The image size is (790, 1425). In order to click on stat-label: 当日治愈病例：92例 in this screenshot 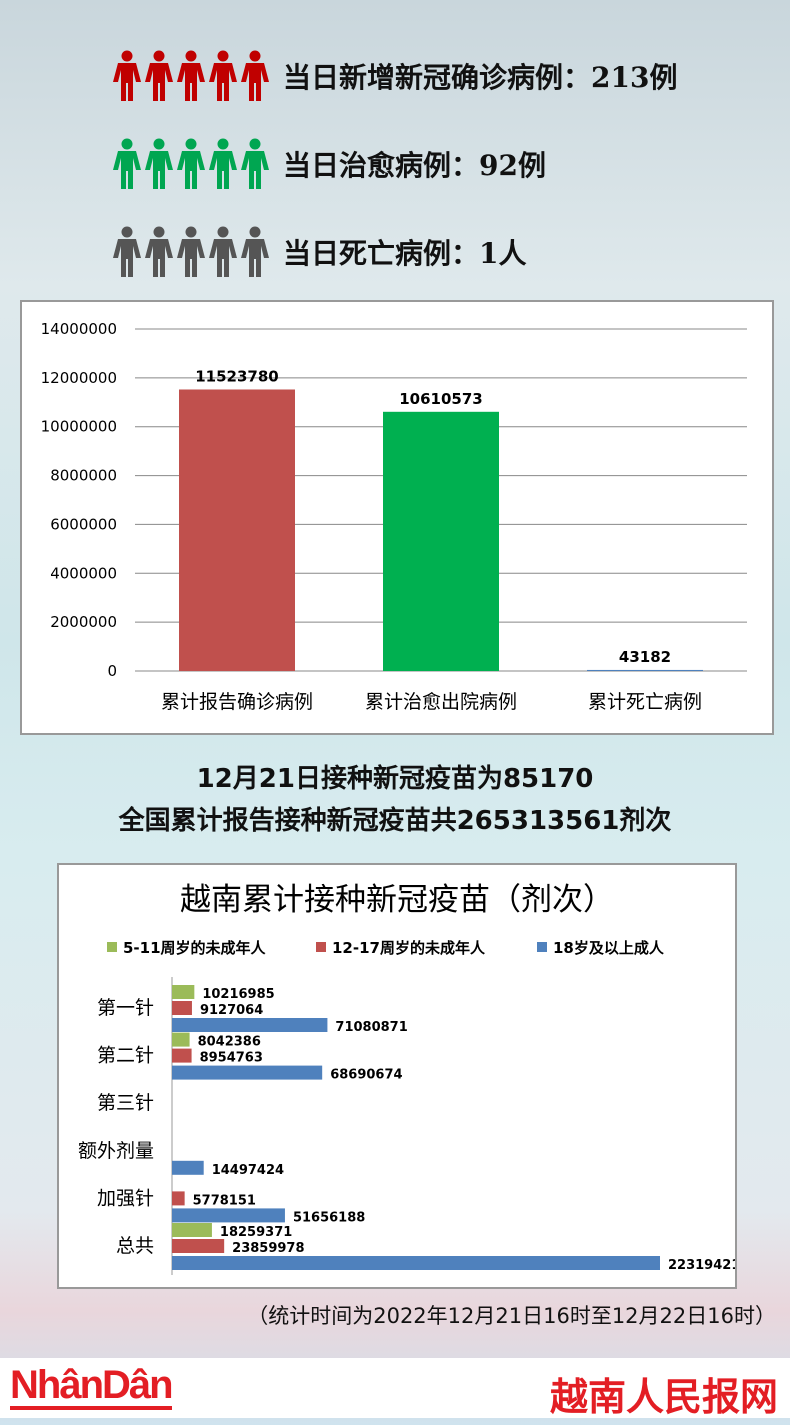, I will do `click(414, 165)`.